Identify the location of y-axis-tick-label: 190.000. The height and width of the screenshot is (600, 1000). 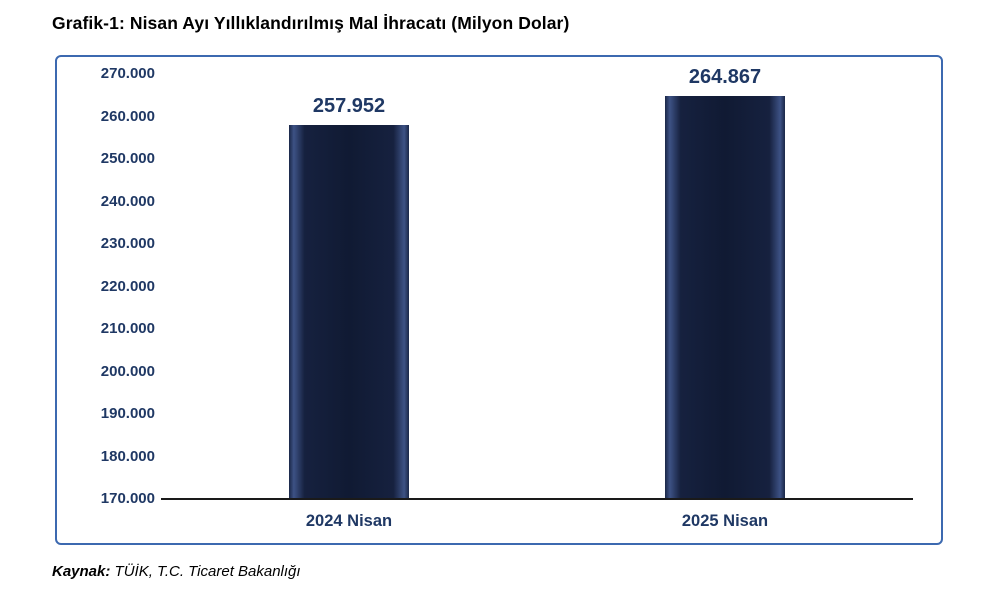
(127, 413).